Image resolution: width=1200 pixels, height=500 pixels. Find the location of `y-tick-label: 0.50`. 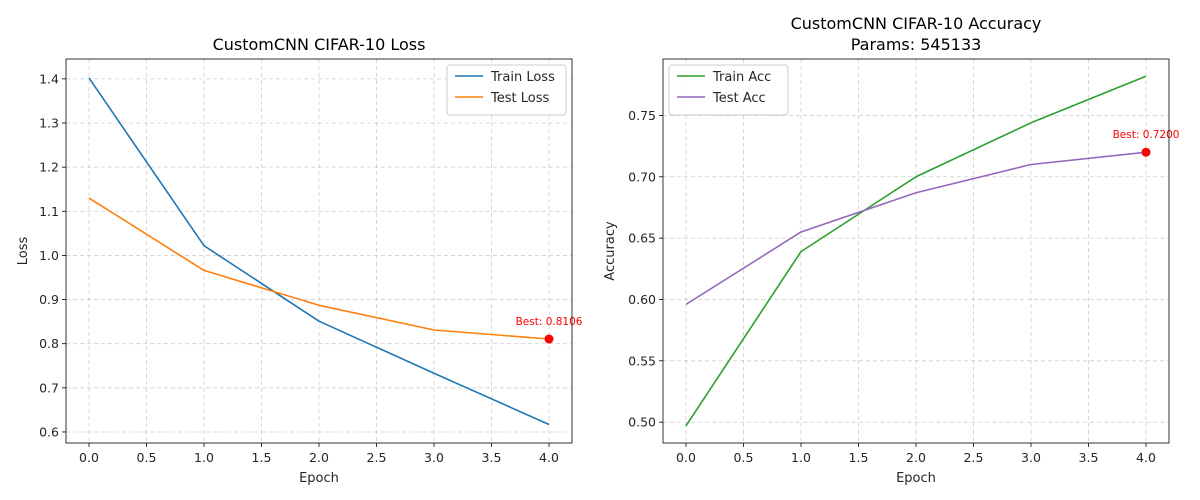

y-tick-label: 0.50 is located at coordinates (642, 422).